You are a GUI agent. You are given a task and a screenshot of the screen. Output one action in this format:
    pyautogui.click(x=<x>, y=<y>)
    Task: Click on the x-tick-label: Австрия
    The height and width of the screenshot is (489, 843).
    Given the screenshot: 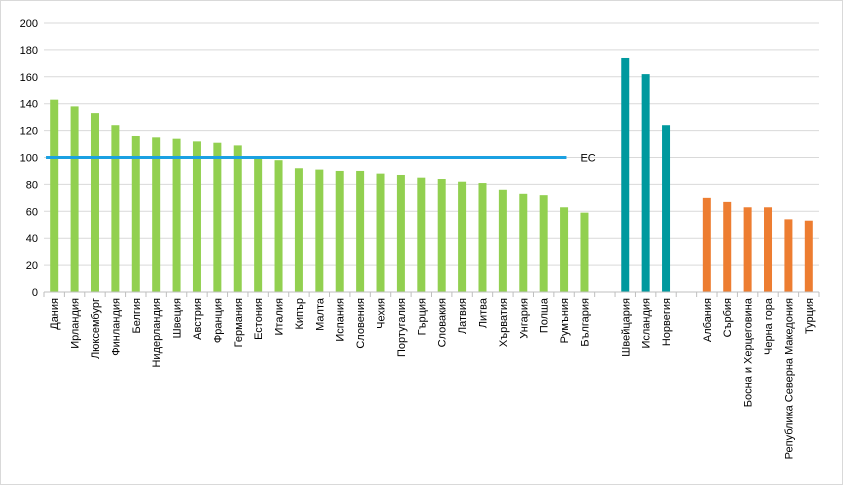 What is the action you would take?
    pyautogui.click(x=198, y=319)
    